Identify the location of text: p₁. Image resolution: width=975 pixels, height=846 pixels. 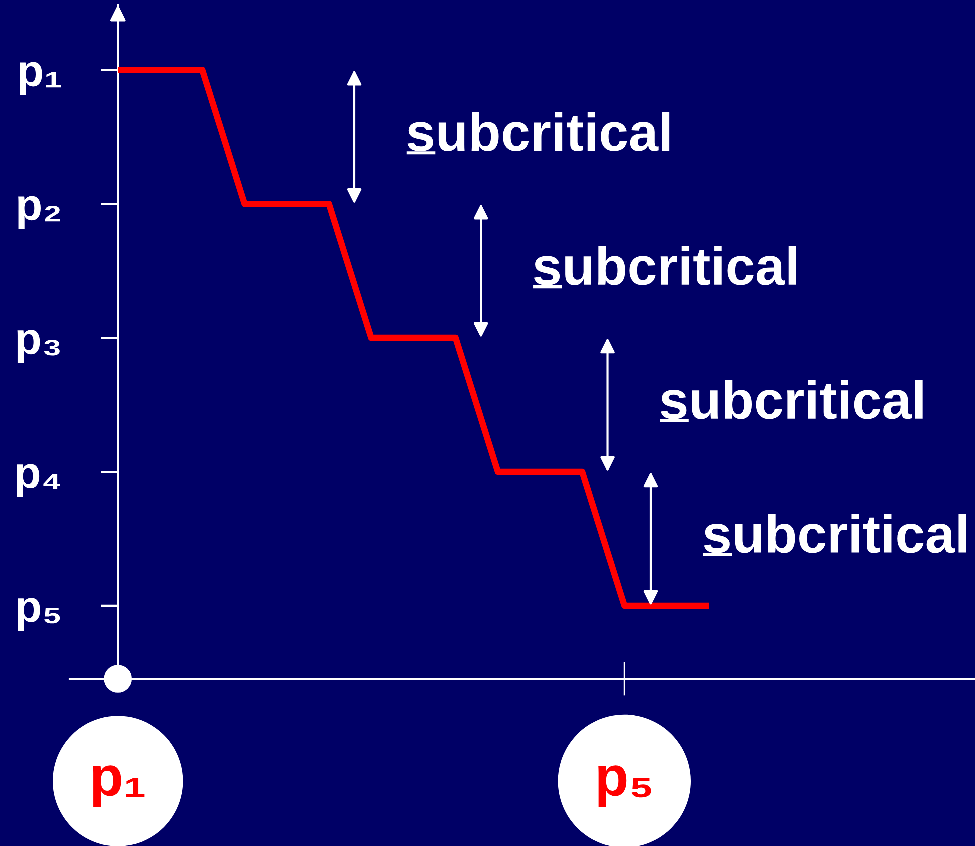
(41, 79).